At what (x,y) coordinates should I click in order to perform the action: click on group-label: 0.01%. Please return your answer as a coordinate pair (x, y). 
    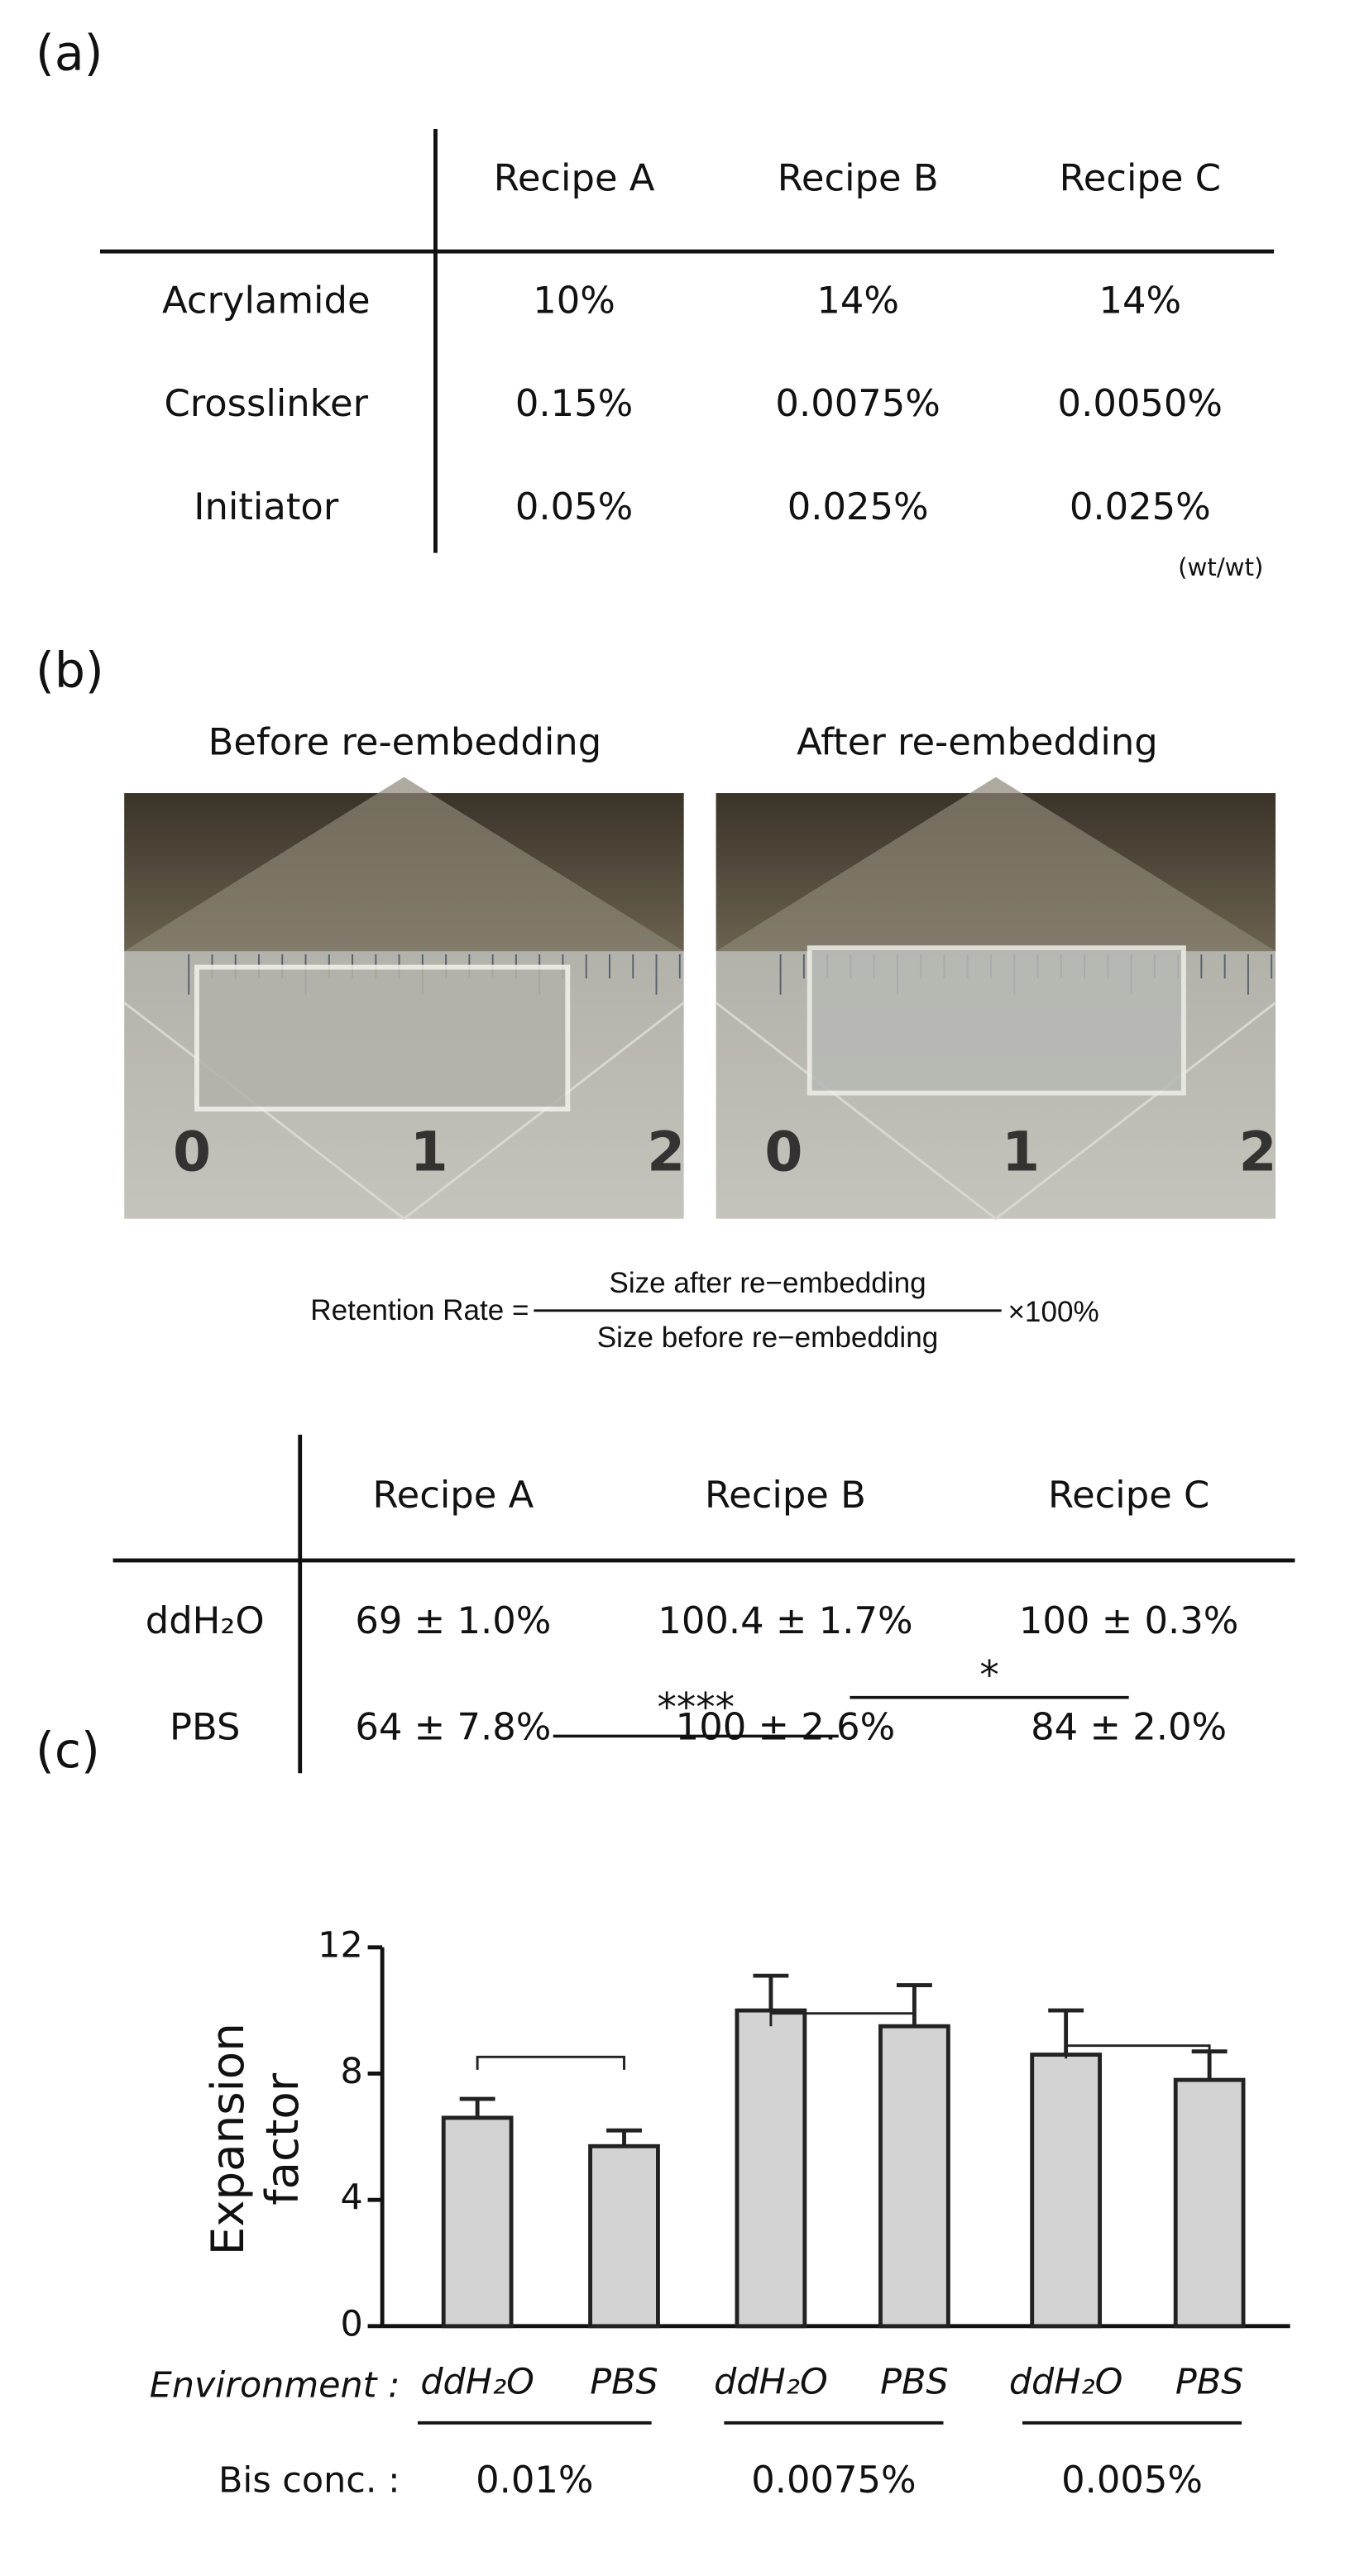
    Looking at the image, I should click on (534, 2480).